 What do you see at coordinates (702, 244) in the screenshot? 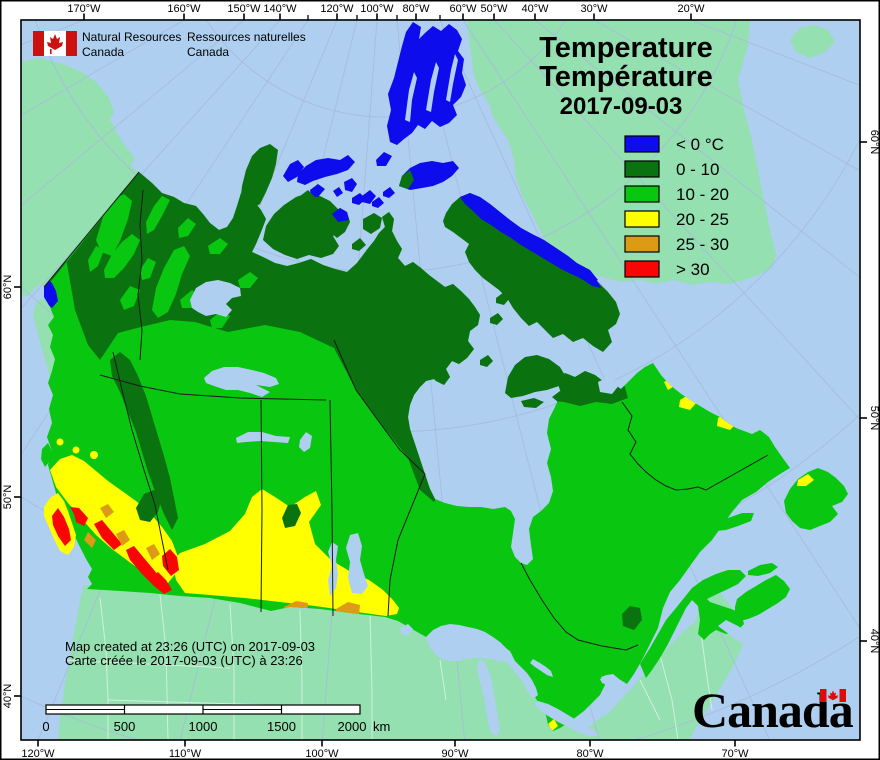
I see `svg-text: 25 - 30` at bounding box center [702, 244].